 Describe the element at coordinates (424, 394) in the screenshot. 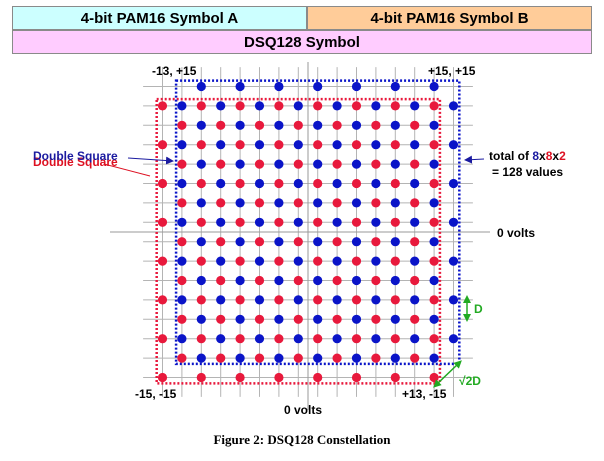

I see `label-bottom-right: +13, -15` at that location.